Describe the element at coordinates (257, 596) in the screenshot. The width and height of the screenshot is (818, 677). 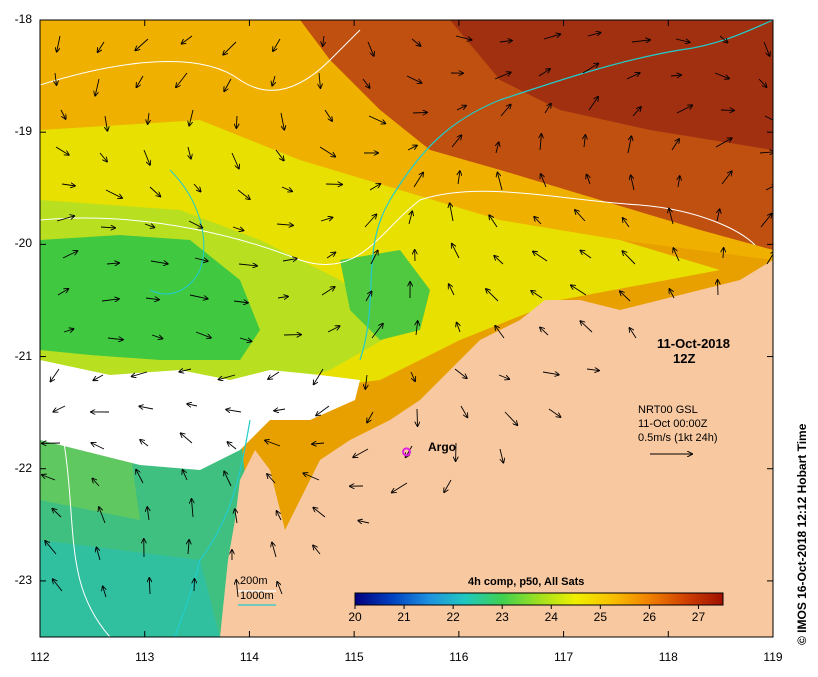
I see `legend-1000m-label: 1000m` at that location.